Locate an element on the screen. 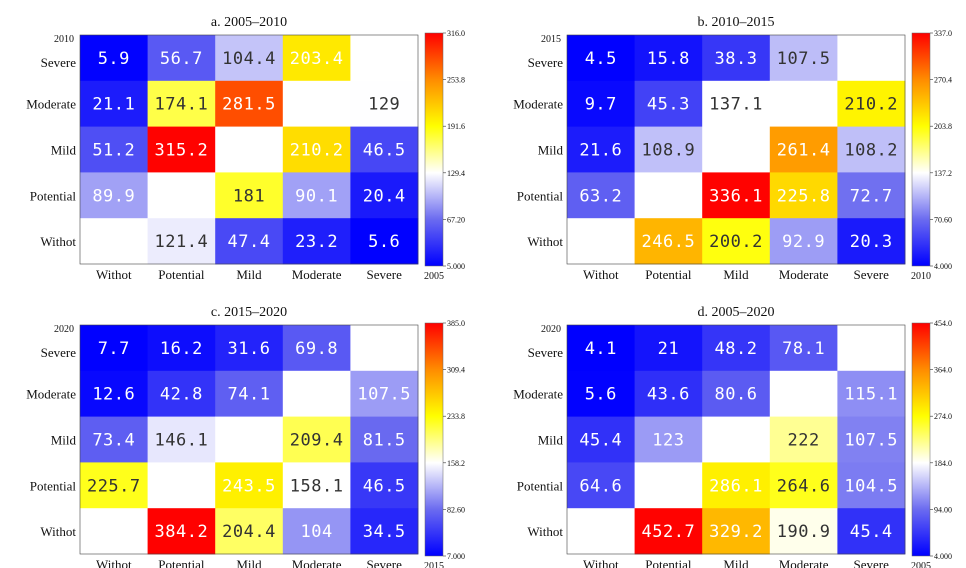 The height and width of the screenshot is (568, 966). x-tick-label: Moderate is located at coordinates (804, 562).